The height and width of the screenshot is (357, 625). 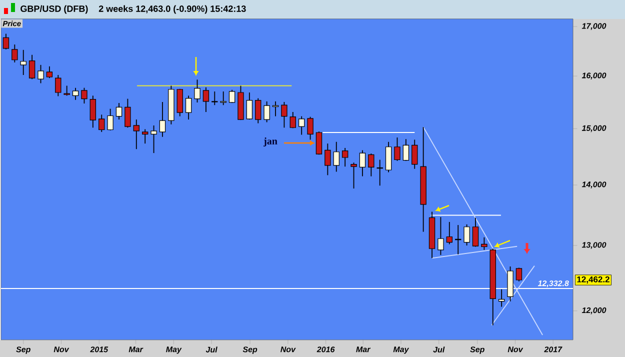 What do you see at coordinates (99, 349) in the screenshot?
I see `x-tick-label: 2015` at bounding box center [99, 349].